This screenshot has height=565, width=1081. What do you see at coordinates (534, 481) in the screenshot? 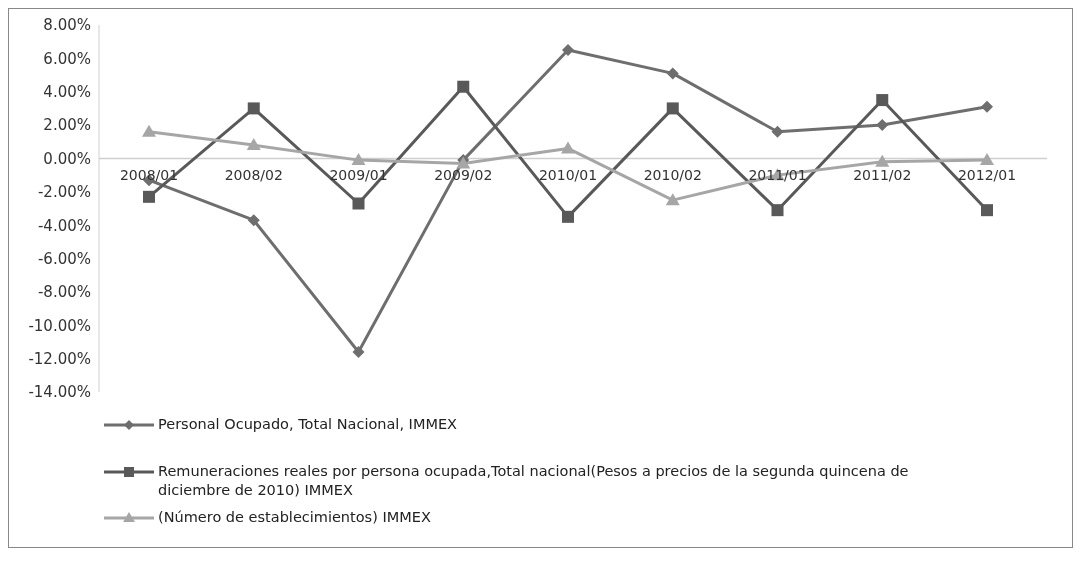
I see `legend-label: Remuneraciones reales por persona ocupada,Total nacional(Pesos a precios de la segunda quincena de diciembre de 2010) IMMEX` at bounding box center [534, 481].